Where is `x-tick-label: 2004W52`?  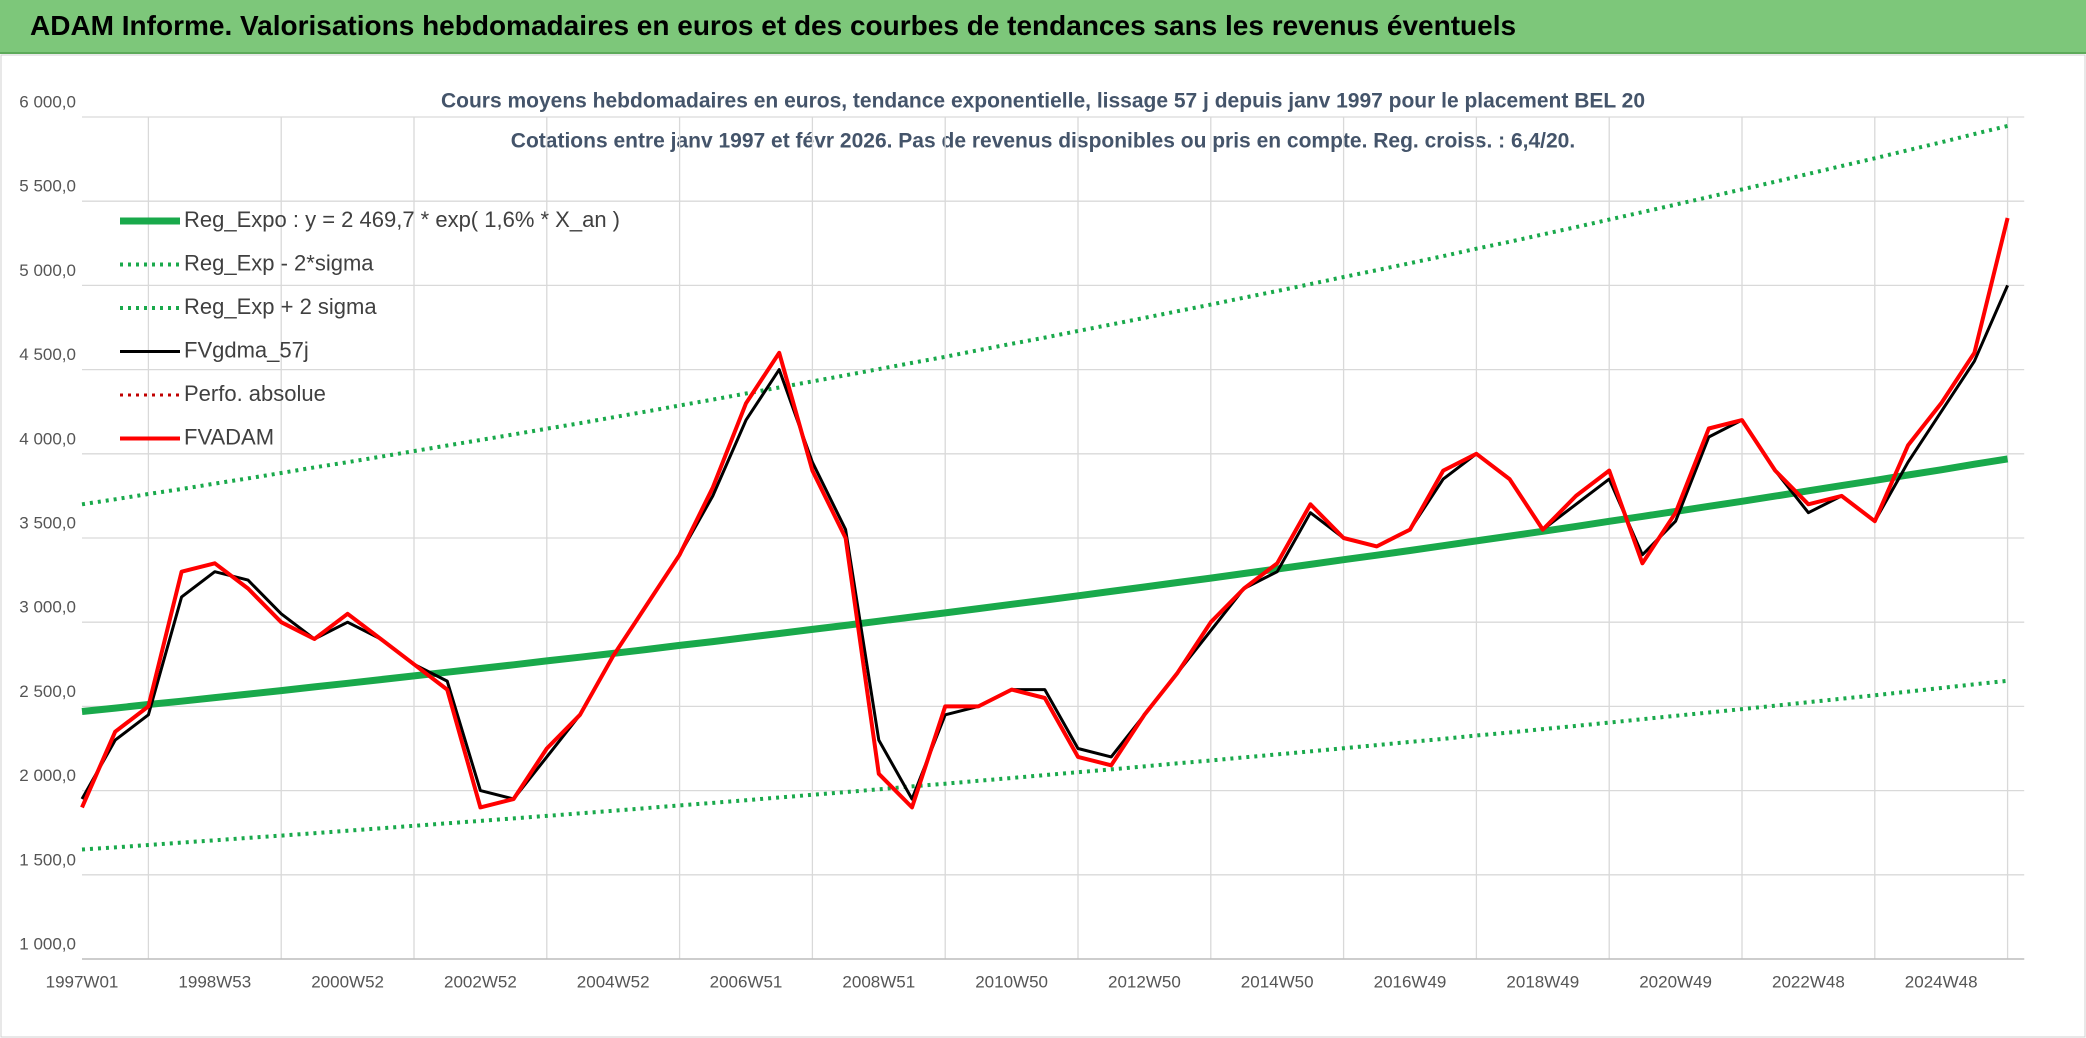
x-tick-label: 2004W52 is located at coordinates (613, 981).